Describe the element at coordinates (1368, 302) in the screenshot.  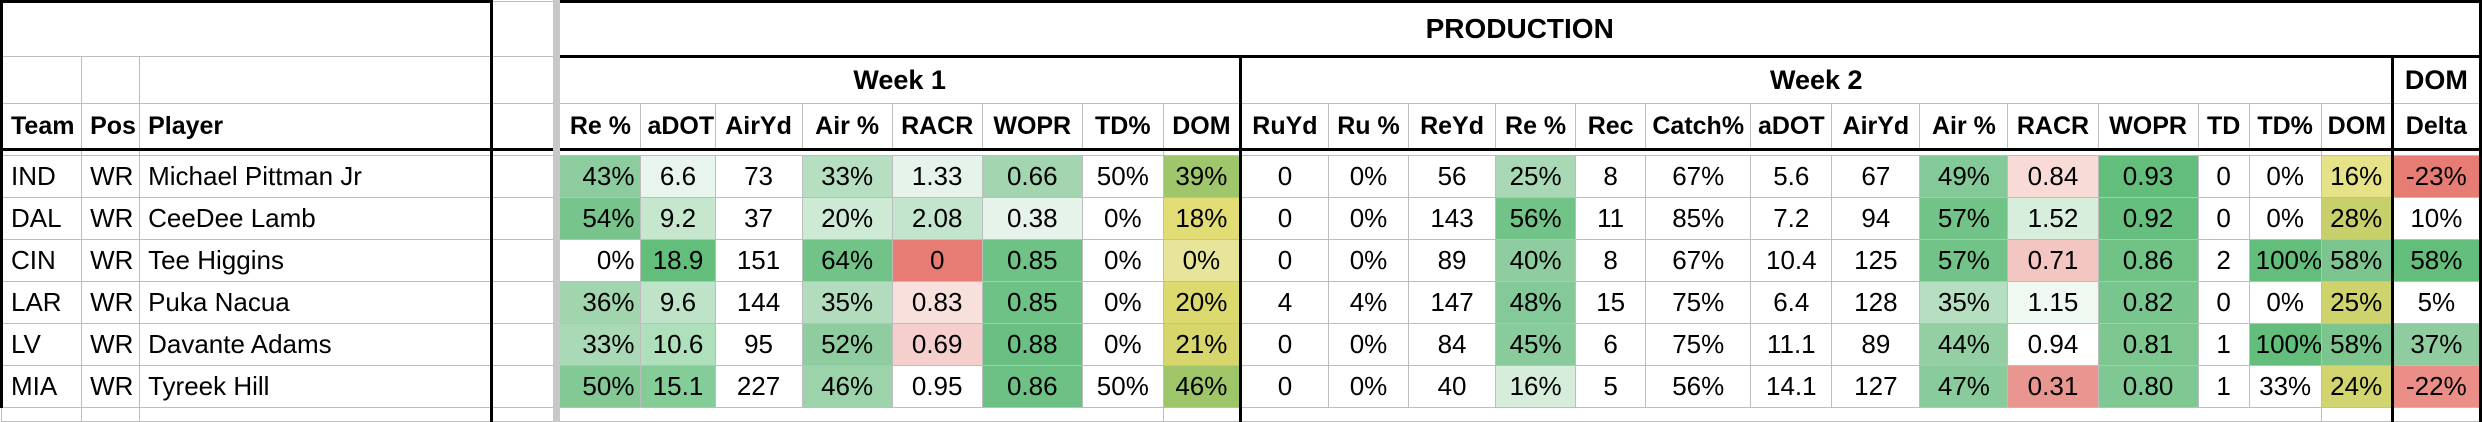
I see `cell-w2-ru-pct: 4%` at that location.